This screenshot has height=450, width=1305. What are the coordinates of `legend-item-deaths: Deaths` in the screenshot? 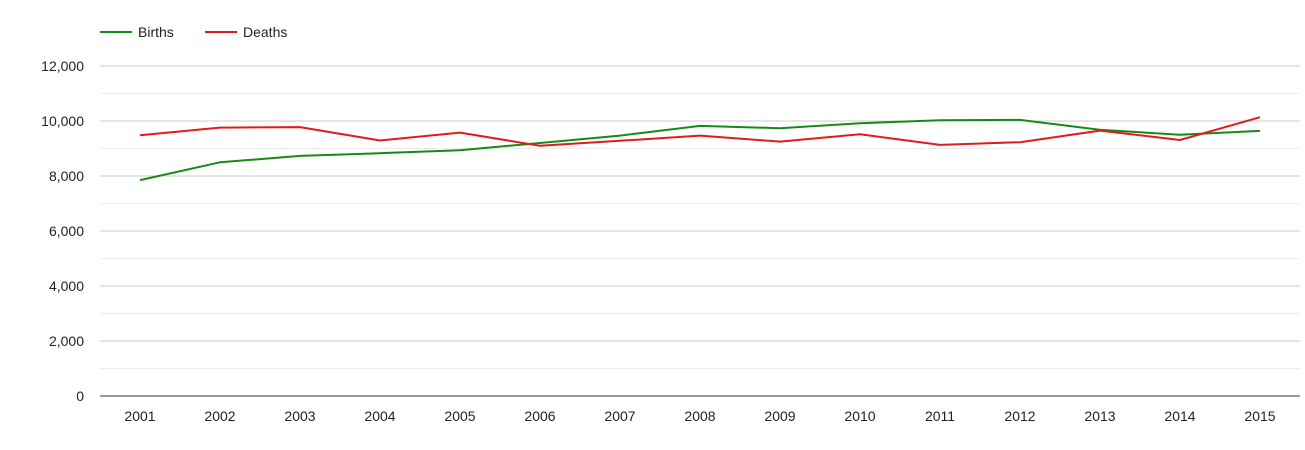 It's located at (246, 32).